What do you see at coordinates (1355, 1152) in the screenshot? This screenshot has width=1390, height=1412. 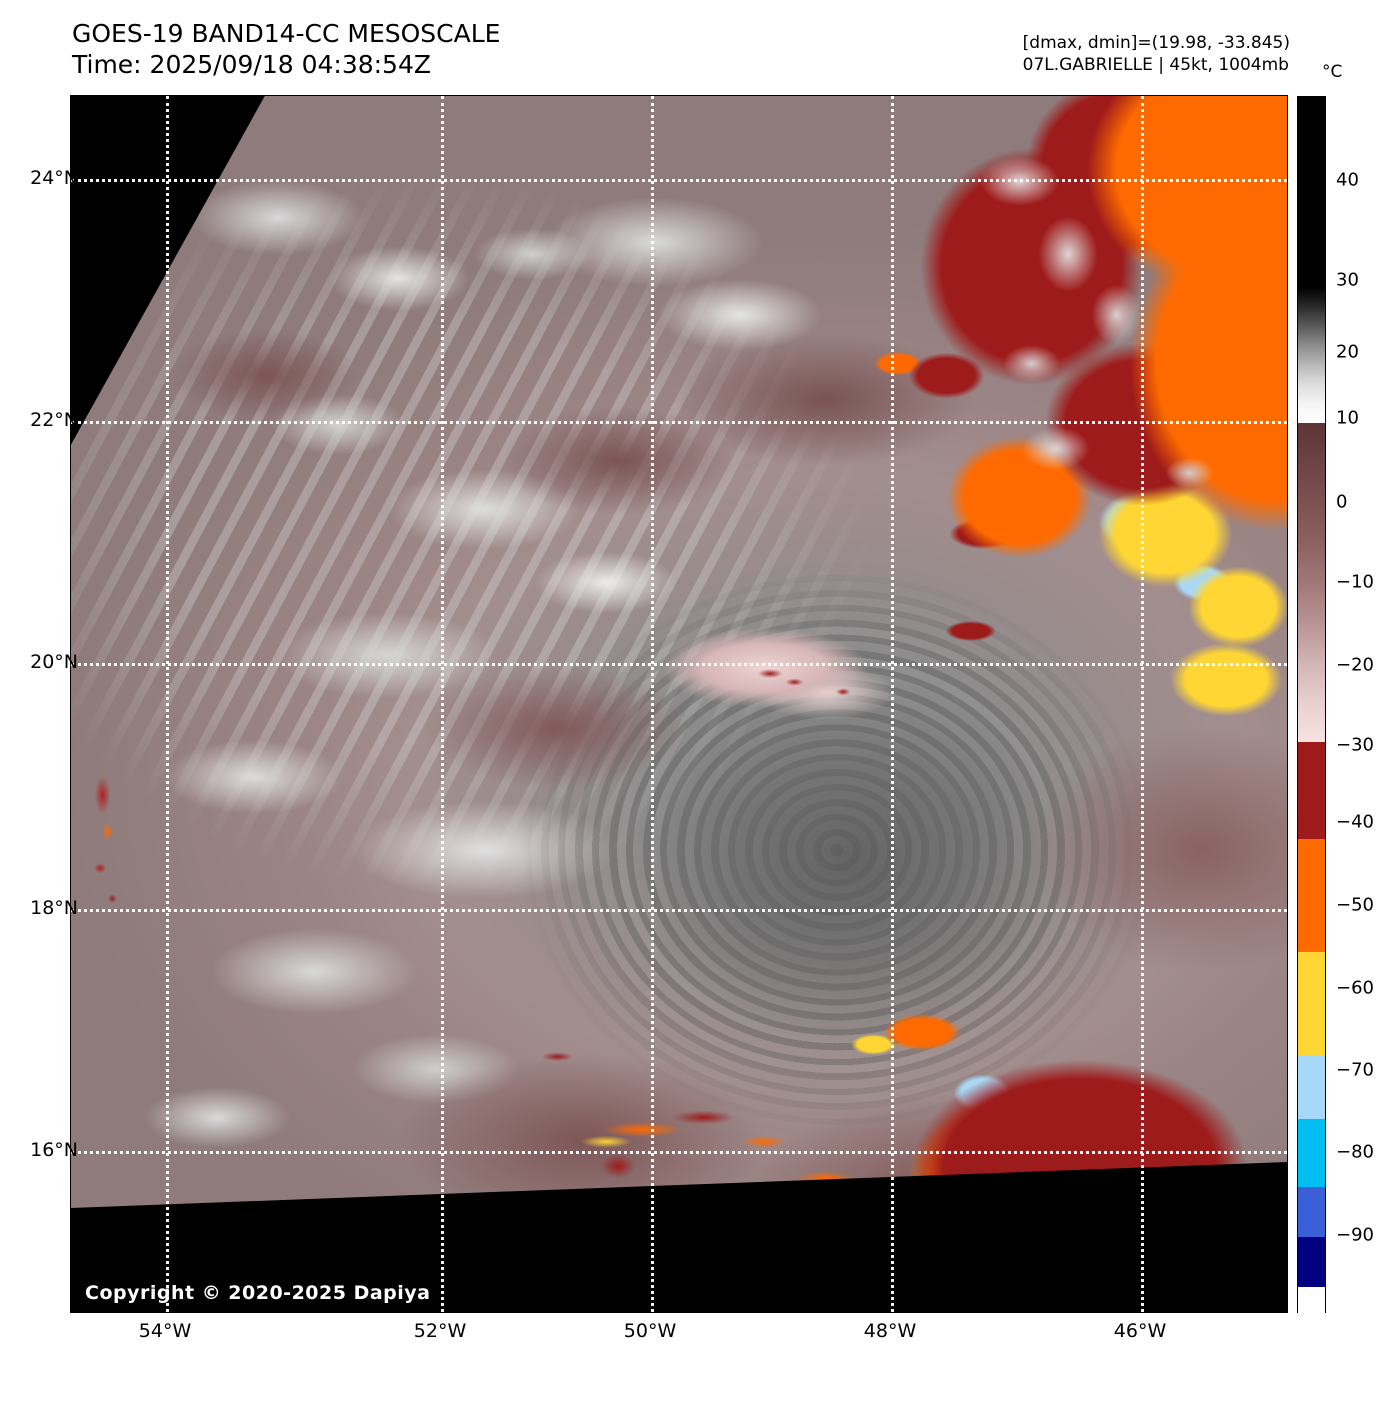 I see `cb-tick-m80: −80` at bounding box center [1355, 1152].